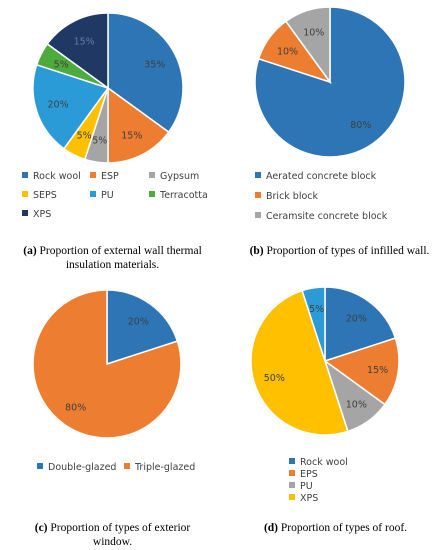  I want to click on pie-chart-b: 80% 10% 10%, so click(330, 82).